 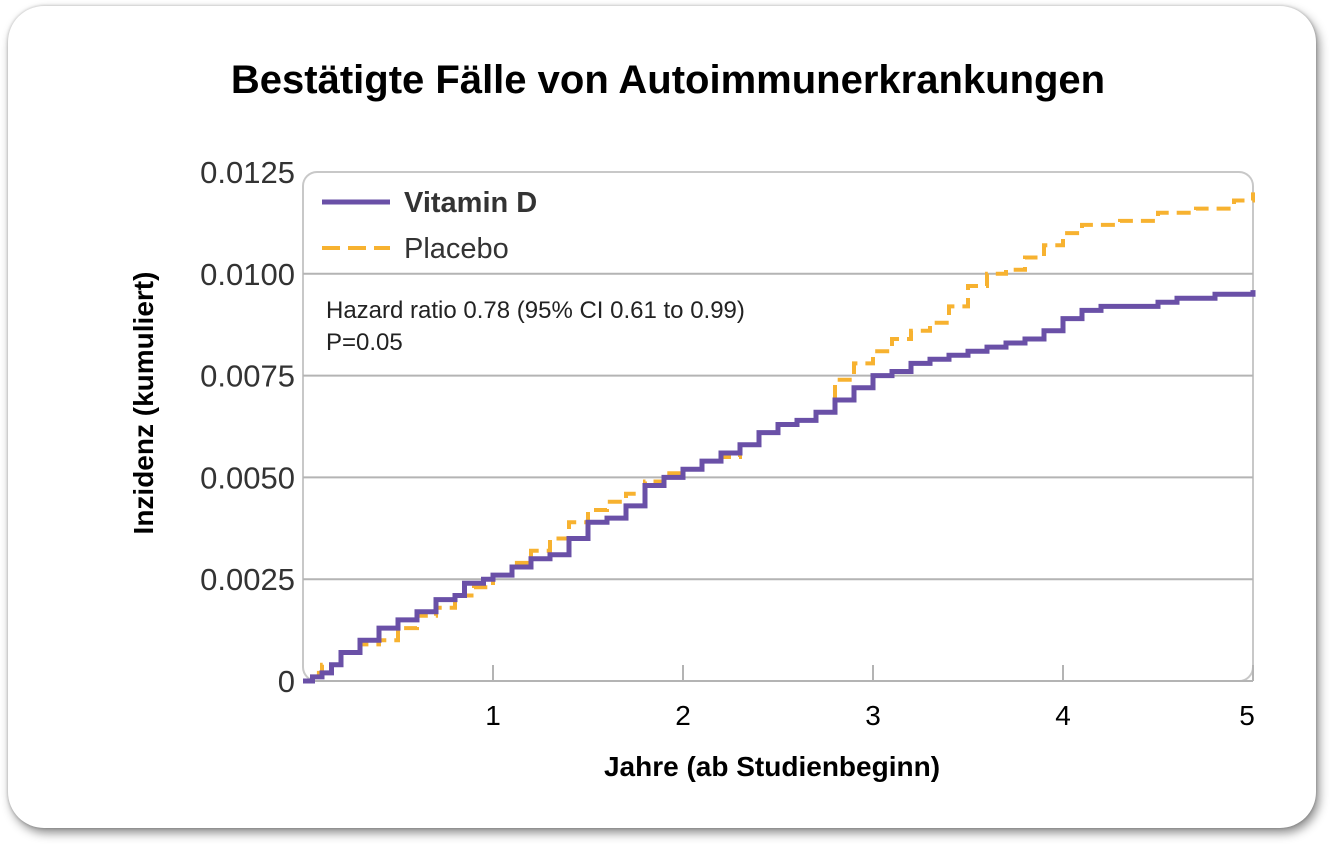 I want to click on legend-label-placebo: Placebo, so click(x=456, y=249).